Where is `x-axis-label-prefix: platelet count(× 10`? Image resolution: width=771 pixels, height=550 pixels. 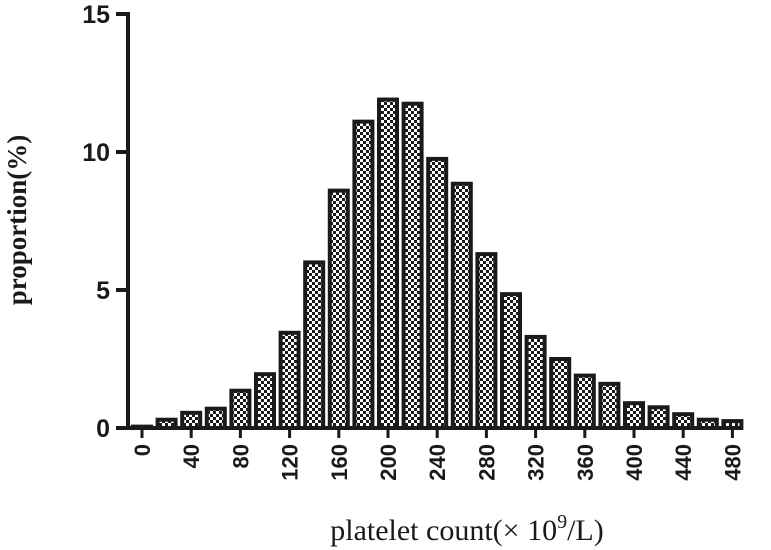 x-axis-label-prefix: platelet count(× 10 is located at coordinates (443, 530).